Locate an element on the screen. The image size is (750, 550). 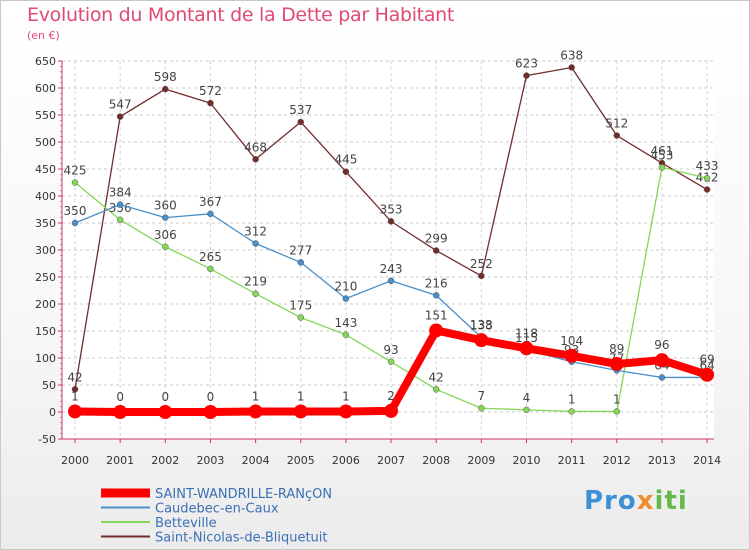
data-label: 138 is located at coordinates (481, 325).